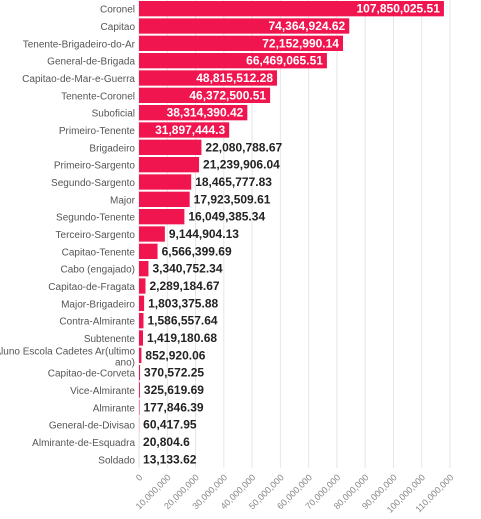 The width and height of the screenshot is (481, 519). I want to click on value-label: 16,049,385.34, so click(226, 217).